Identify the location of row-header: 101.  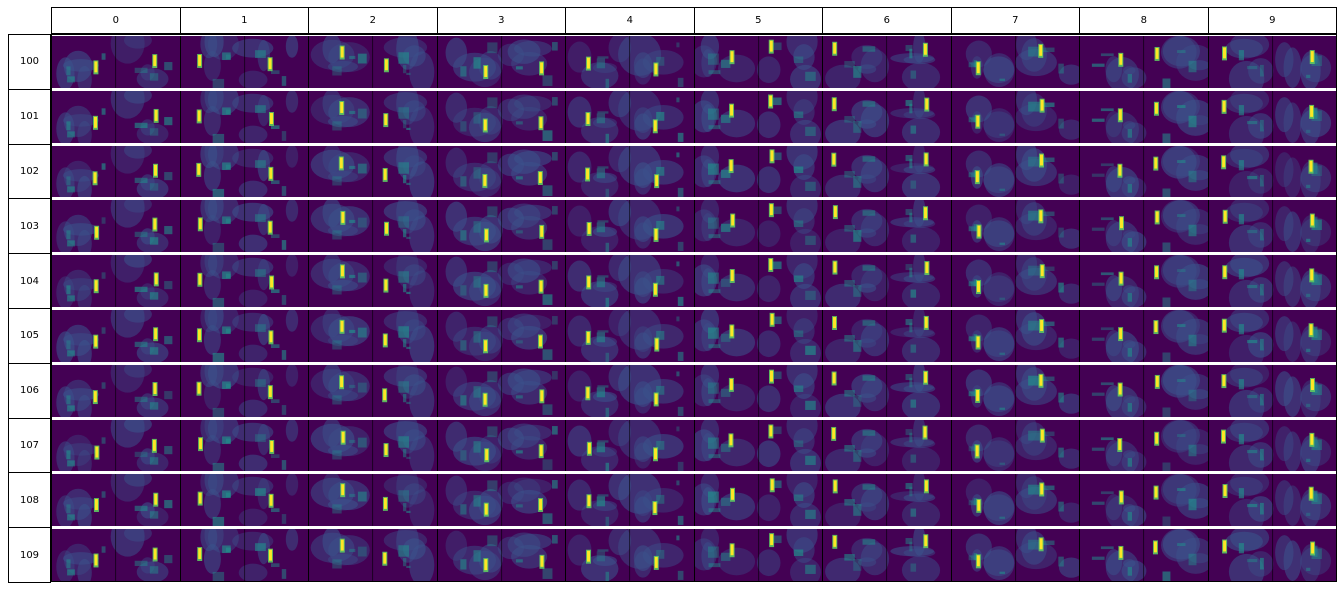
(29, 116).